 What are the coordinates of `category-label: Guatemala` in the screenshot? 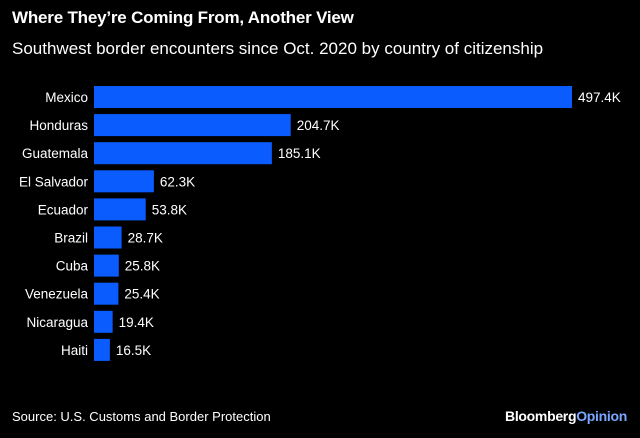 It's located at (55, 153).